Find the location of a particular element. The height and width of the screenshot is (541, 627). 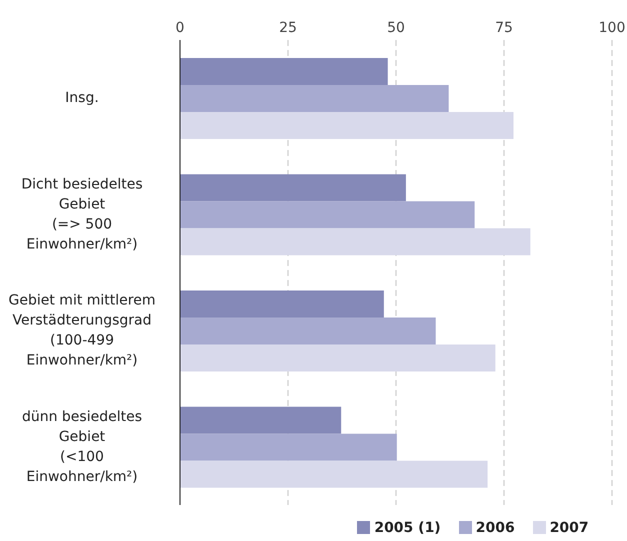

legend-label: 2005 (1) is located at coordinates (407, 528).